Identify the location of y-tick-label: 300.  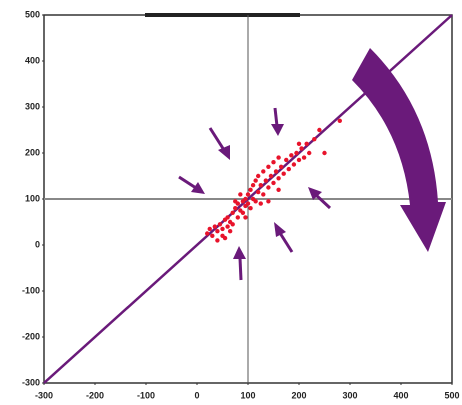
(32, 106).